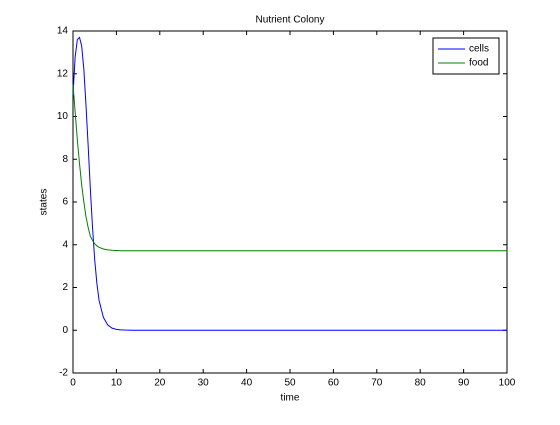 Image resolution: width=560 pixels, height=425 pixels. Describe the element at coordinates (65, 287) in the screenshot. I see `y-tick-label: 2` at that location.